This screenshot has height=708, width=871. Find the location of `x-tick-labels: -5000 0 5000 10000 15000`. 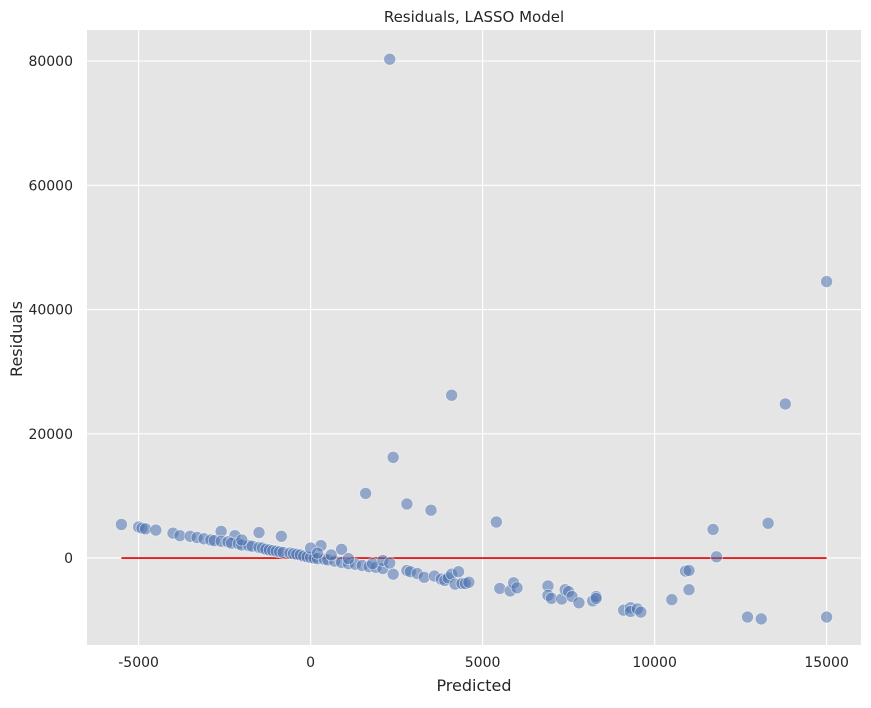

x-tick-labels: -5000 0 5000 10000 15000 is located at coordinates (483, 663).